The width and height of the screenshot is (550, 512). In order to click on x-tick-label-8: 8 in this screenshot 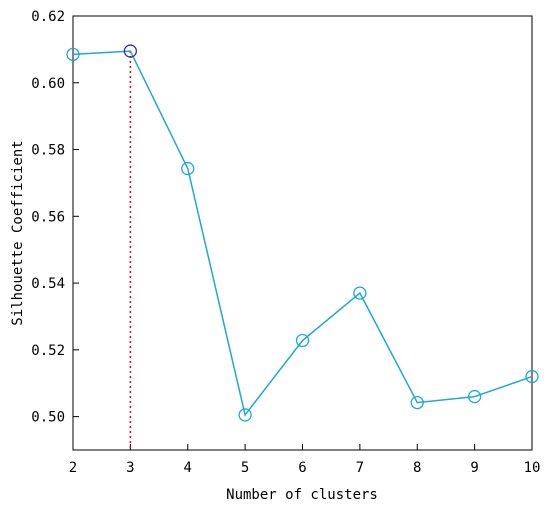, I will do `click(417, 468)`.